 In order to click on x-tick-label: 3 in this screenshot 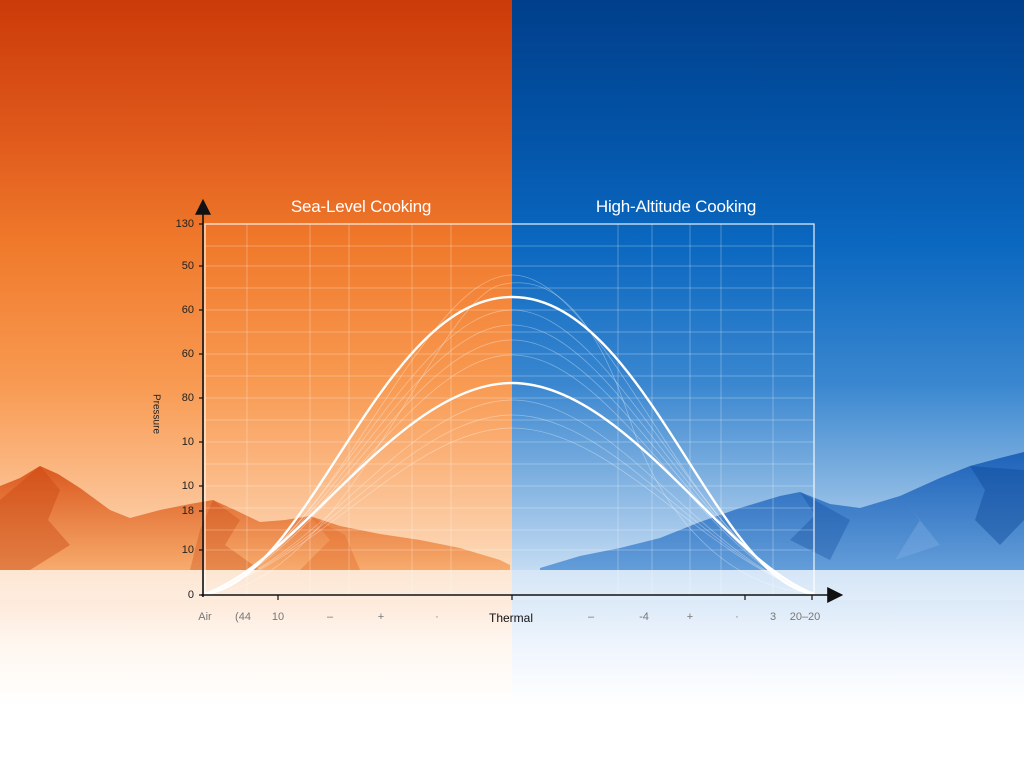, I will do `click(773, 617)`.